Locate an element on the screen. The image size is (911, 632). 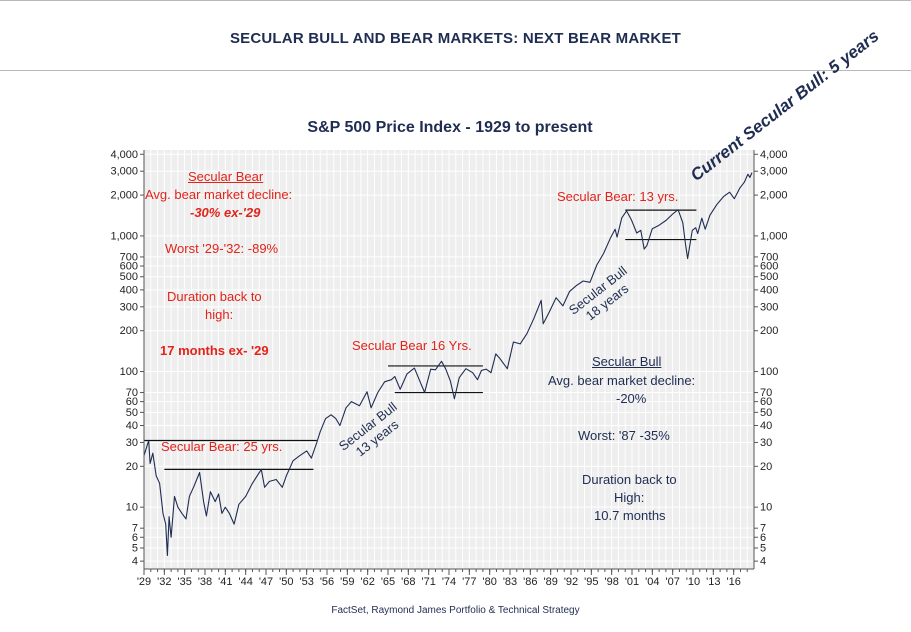
y-tick-label-right-1: 5 is located at coordinates (763, 548).